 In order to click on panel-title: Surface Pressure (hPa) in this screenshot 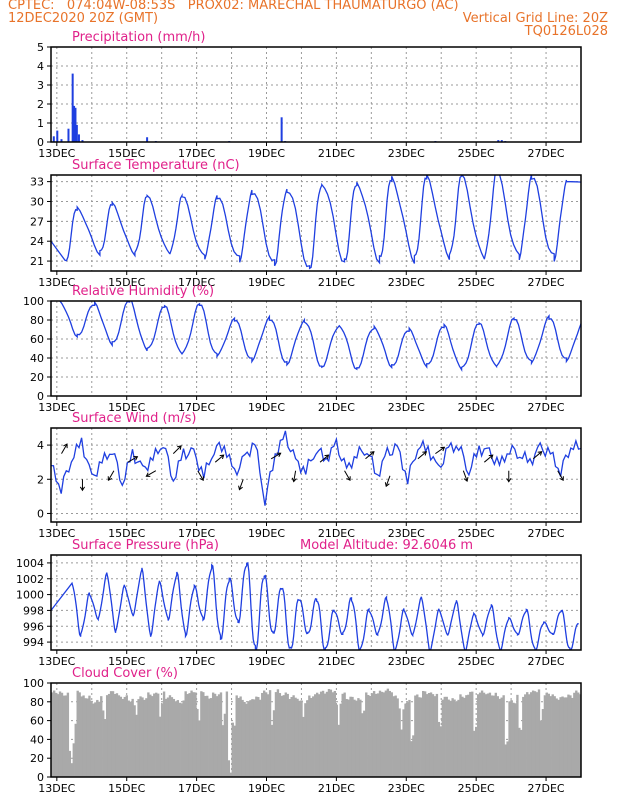, I will do `click(145, 545)`.